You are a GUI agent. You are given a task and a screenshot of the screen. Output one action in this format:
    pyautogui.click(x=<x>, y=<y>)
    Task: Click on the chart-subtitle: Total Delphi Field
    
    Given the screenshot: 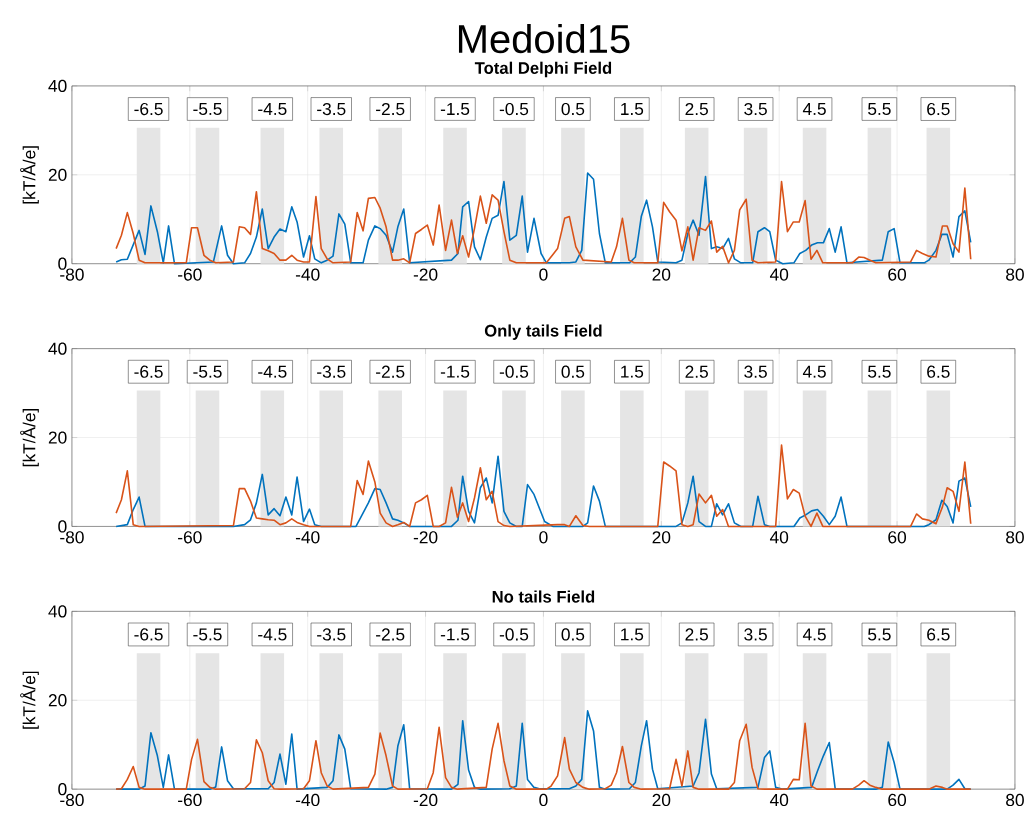 What is the action you would take?
    pyautogui.click(x=543, y=69)
    